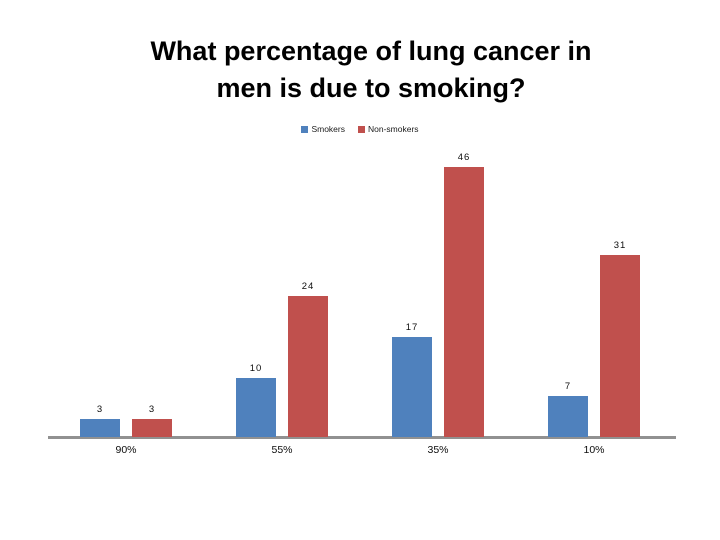  I want to click on bar-smokers-35%, so click(412, 387).